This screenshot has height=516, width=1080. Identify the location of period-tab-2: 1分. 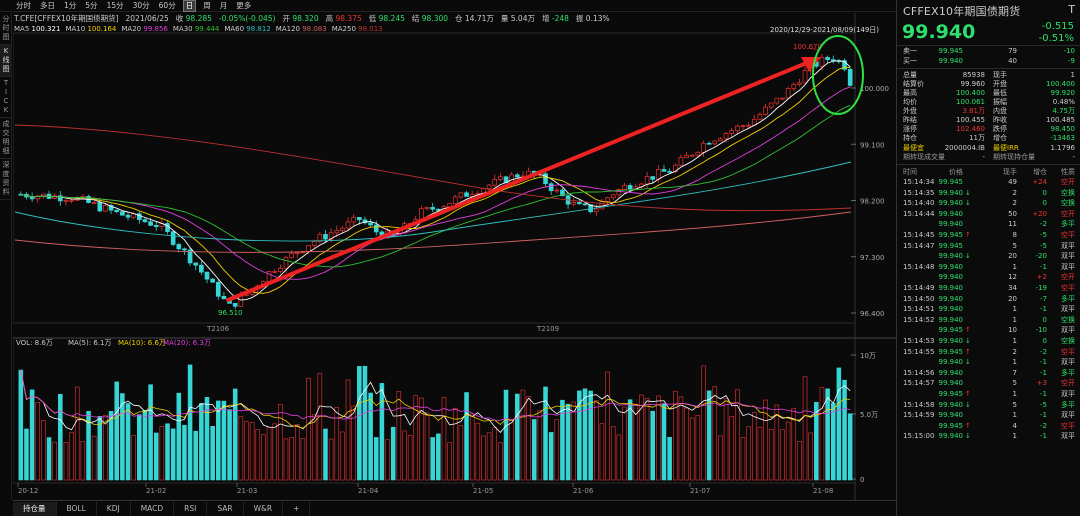
(70, 5).